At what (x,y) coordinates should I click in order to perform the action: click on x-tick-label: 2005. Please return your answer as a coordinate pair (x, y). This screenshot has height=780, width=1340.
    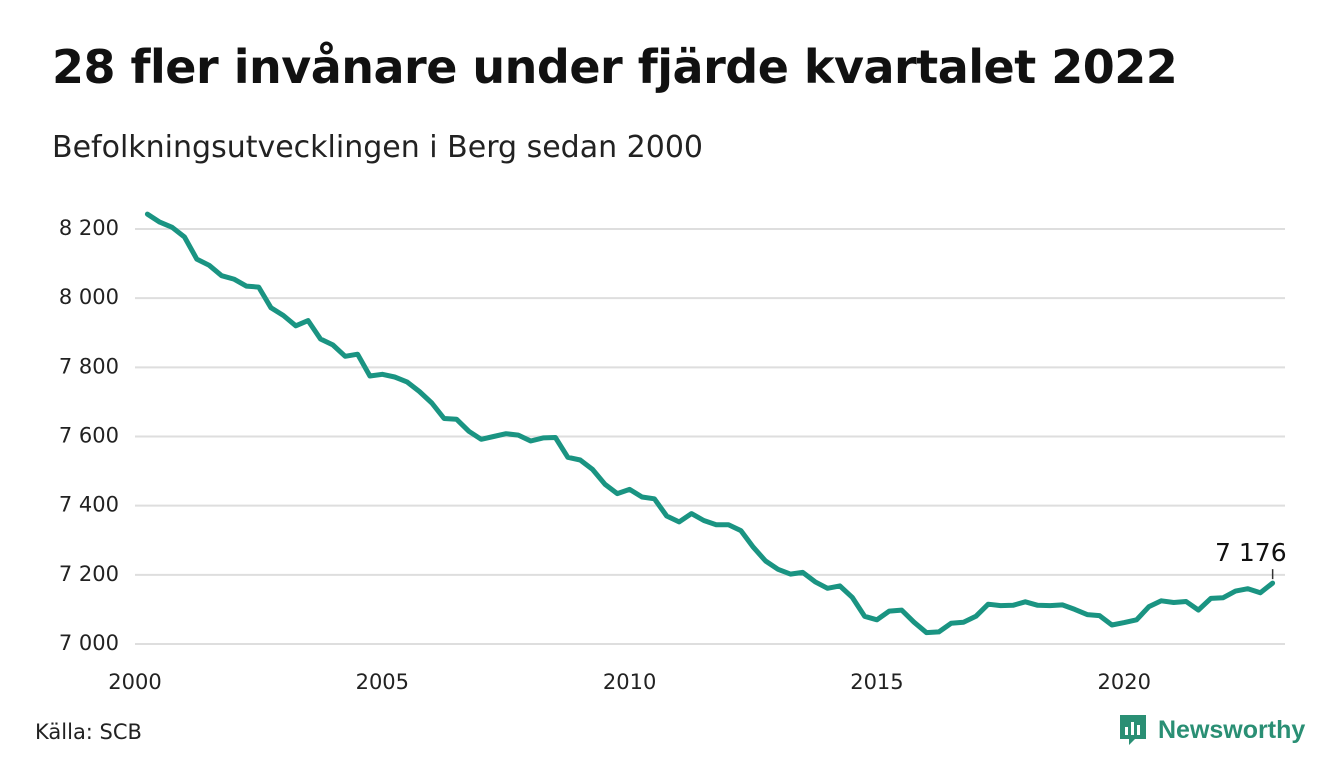
    Looking at the image, I should click on (382, 682).